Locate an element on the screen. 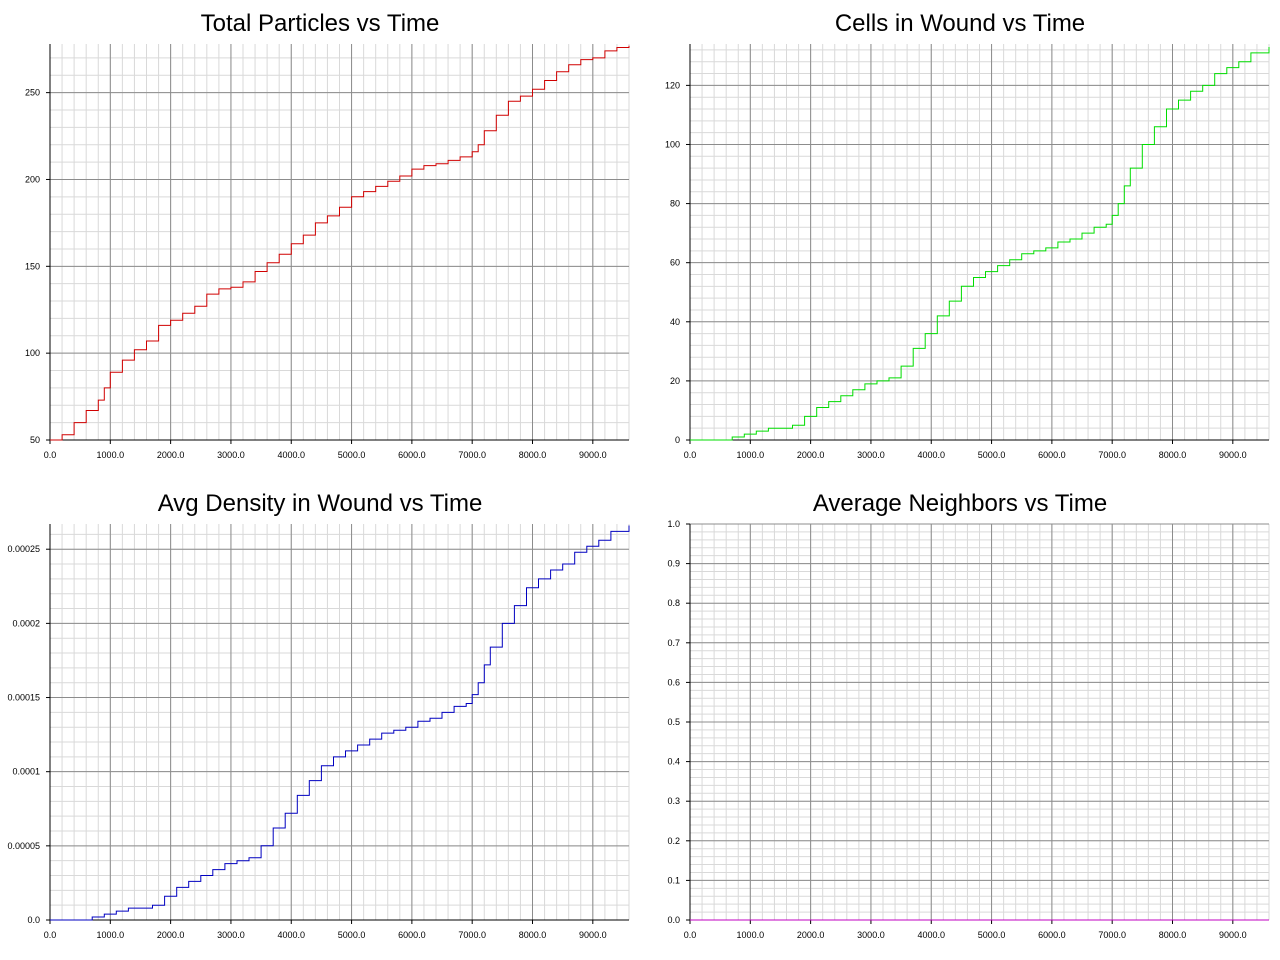 Image resolution: width=1280 pixels, height=960 pixels. y-tick-label: 0.2 is located at coordinates (673, 841).